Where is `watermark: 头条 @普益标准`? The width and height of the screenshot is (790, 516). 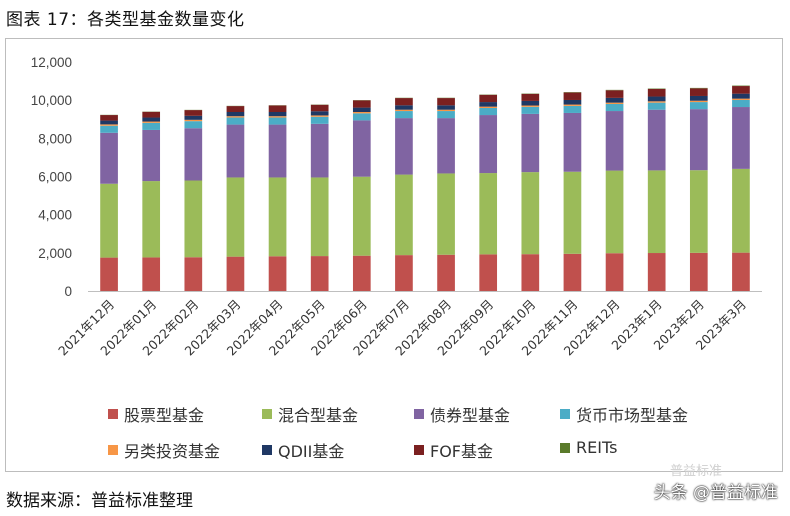 watermark: 头条 @普益标准 is located at coordinates (715, 493).